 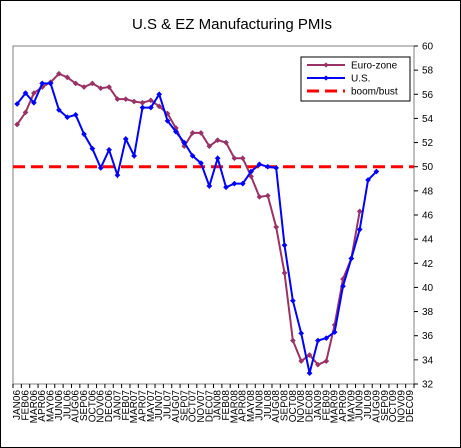 What do you see at coordinates (226, 405) in the screenshot?
I see `x-tick-label: FEB08` at bounding box center [226, 405].